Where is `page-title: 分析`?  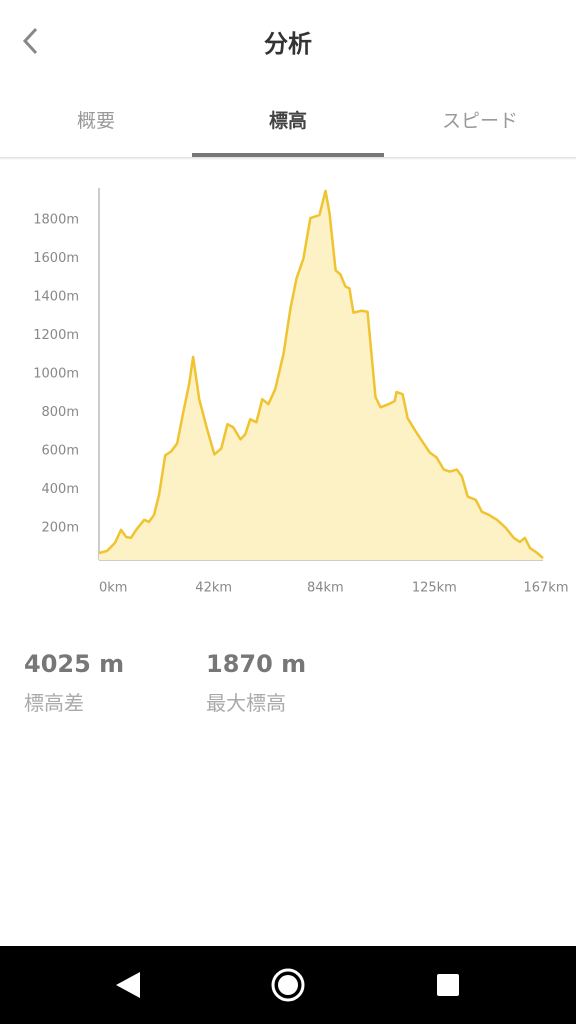 page-title: 分析 is located at coordinates (288, 44).